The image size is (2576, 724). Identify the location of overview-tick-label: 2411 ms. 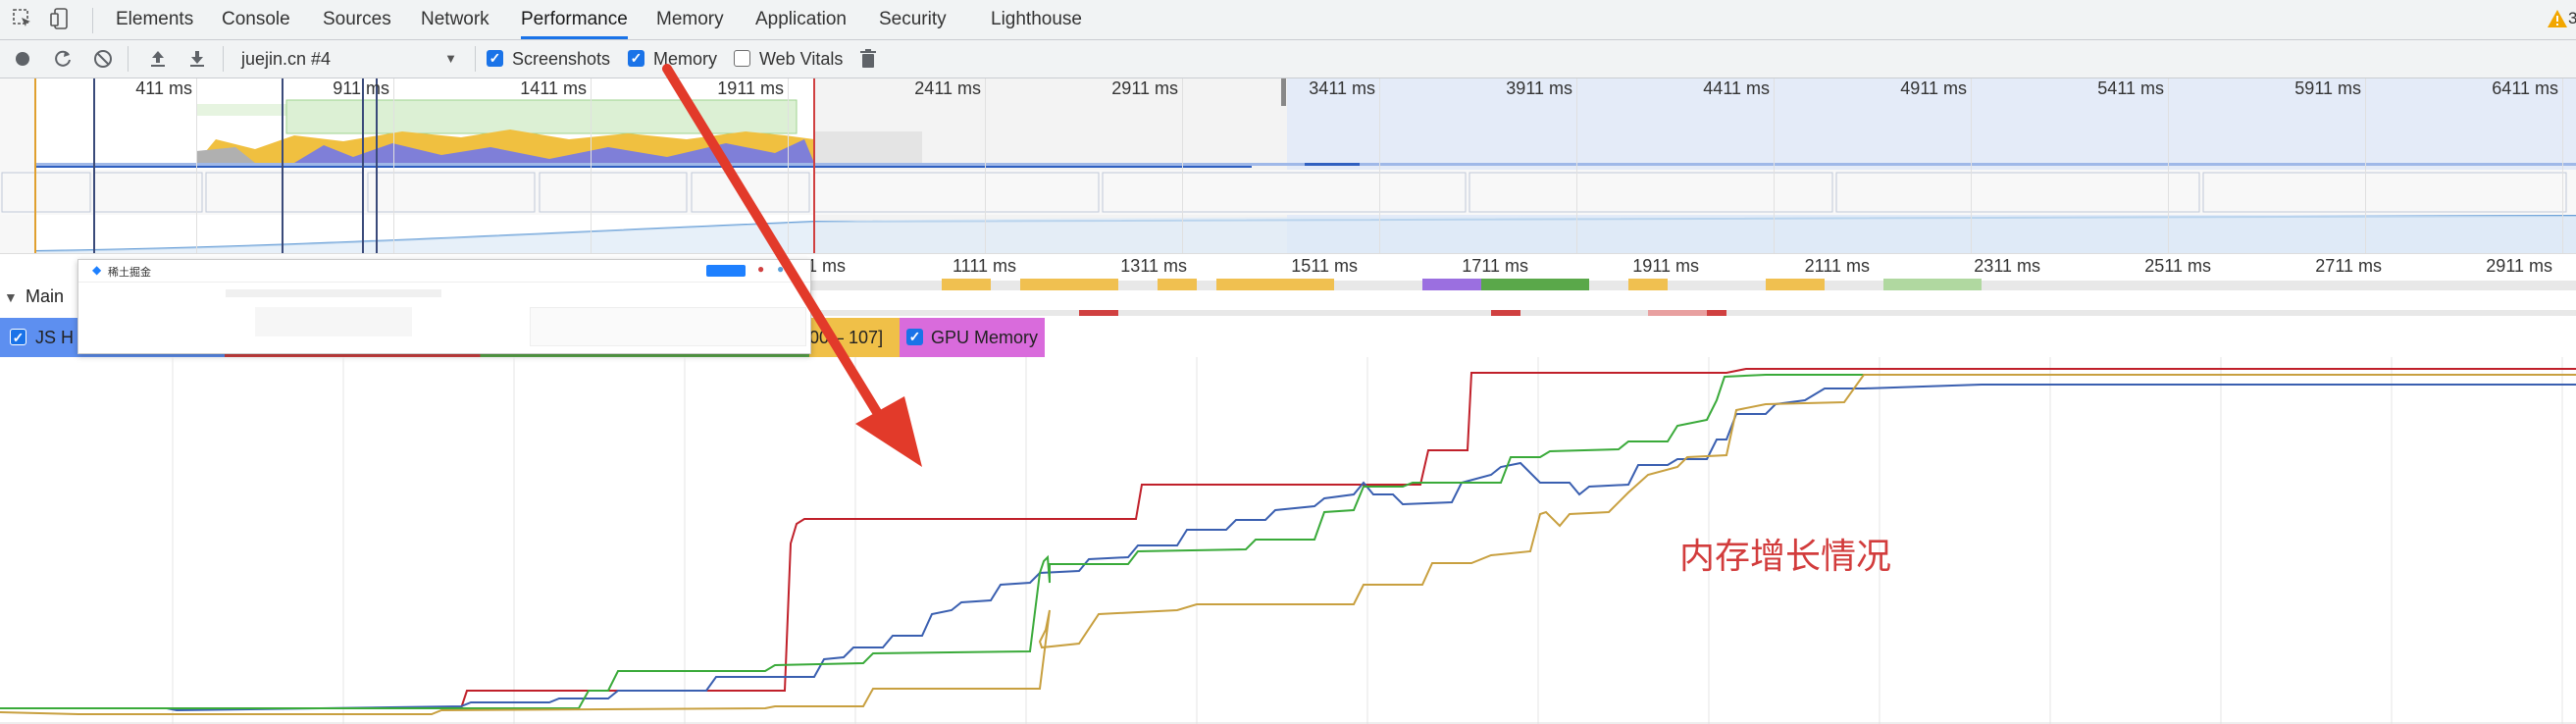
(947, 88).